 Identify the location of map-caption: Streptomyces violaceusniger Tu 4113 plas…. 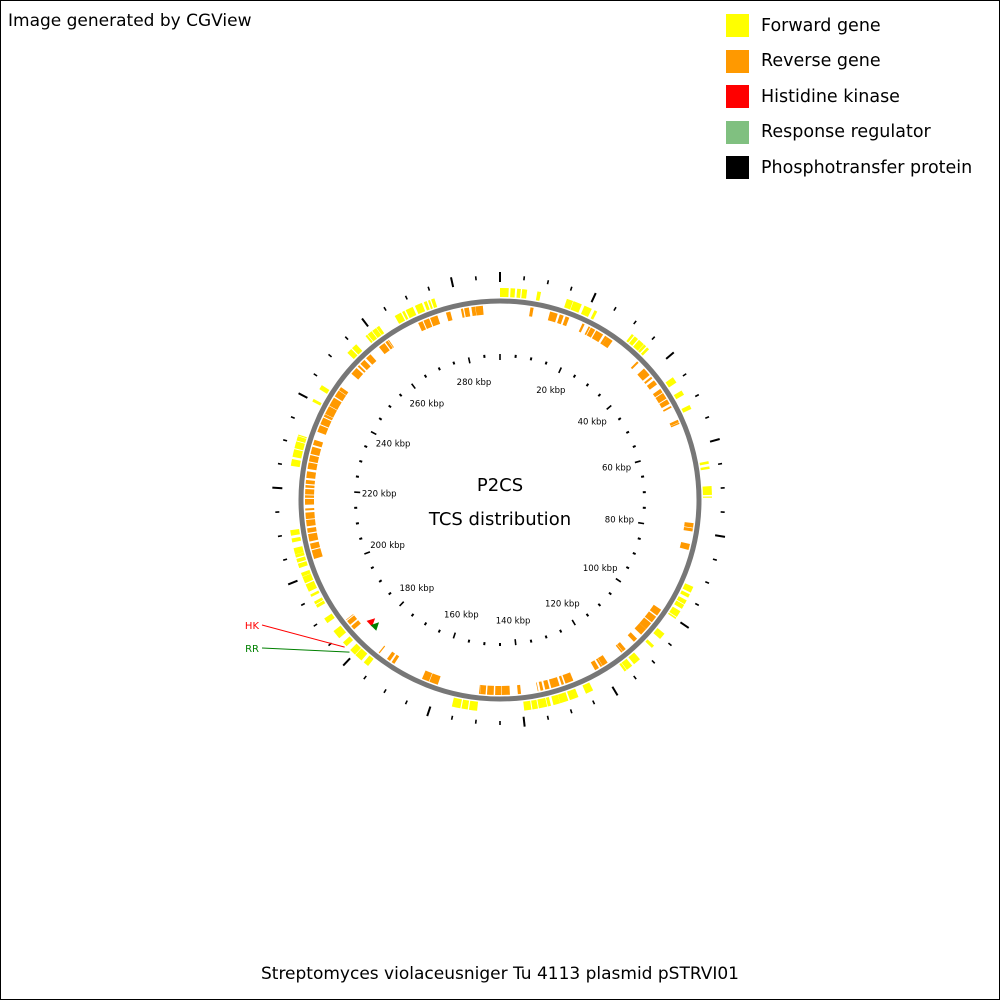
(500, 974).